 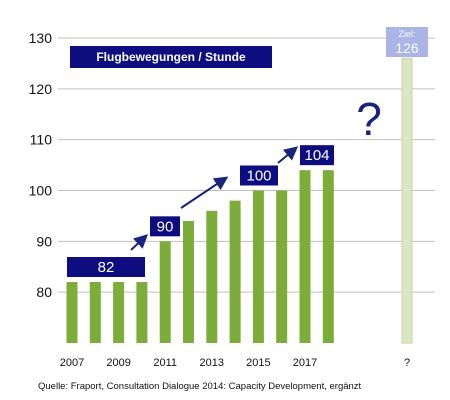 What do you see at coordinates (41, 140) in the screenshot?
I see `y-tick-110: 110` at bounding box center [41, 140].